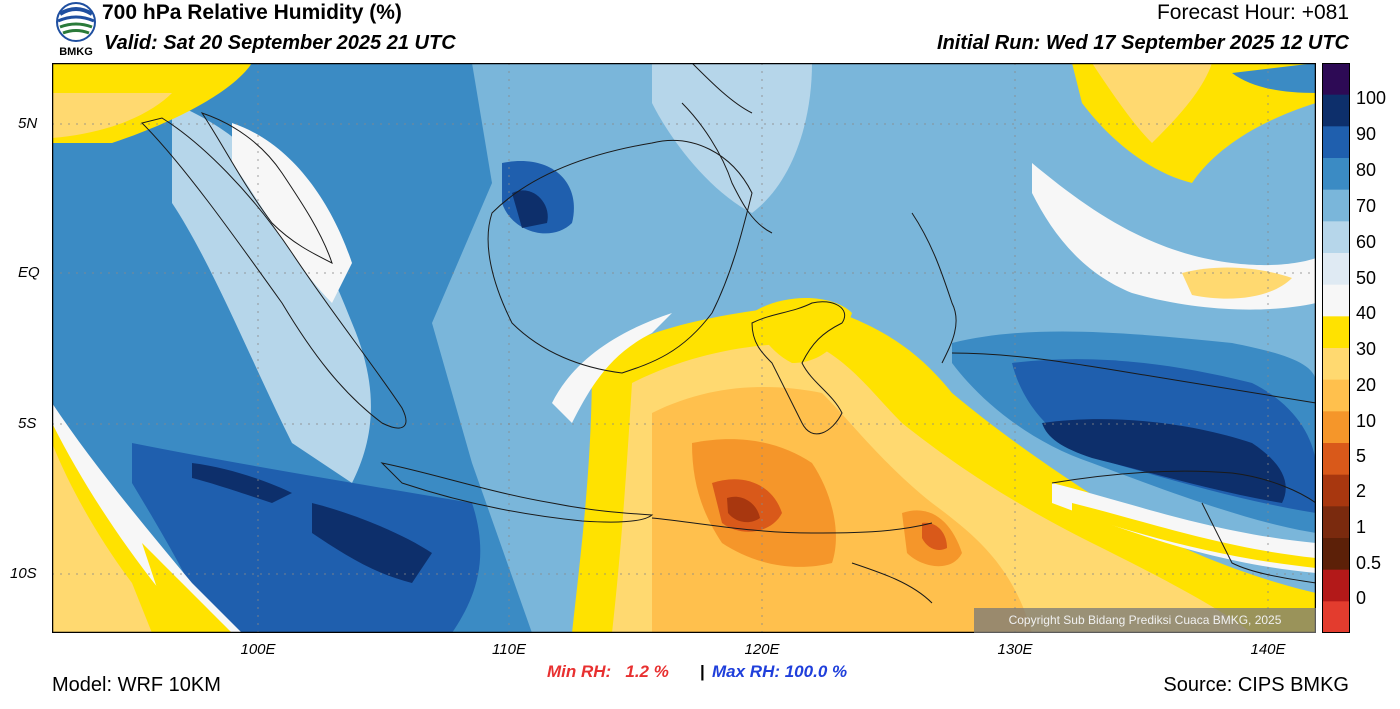 This screenshot has width=1400, height=709. Describe the element at coordinates (27, 423) in the screenshot. I see `lat-label-5s: 5S` at that location.